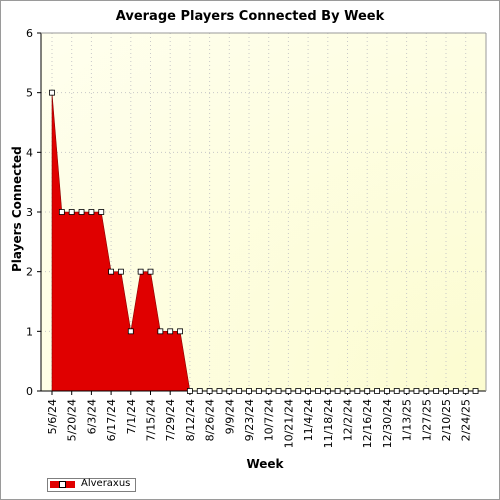 Image resolution: width=500 pixels, height=500 pixels. I want to click on x-tick-label: 5/6/24, so click(52, 416).